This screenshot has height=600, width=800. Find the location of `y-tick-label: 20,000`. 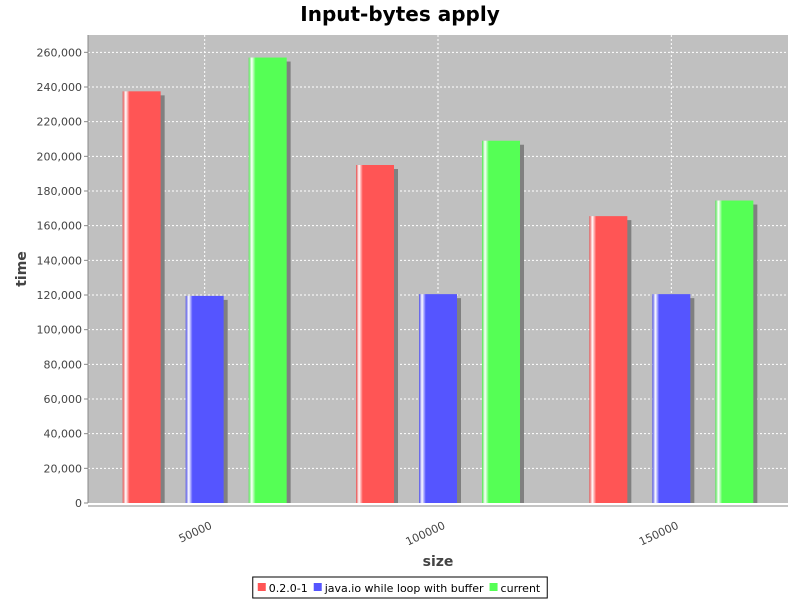

y-tick-label: 20,000 is located at coordinates (63, 468).